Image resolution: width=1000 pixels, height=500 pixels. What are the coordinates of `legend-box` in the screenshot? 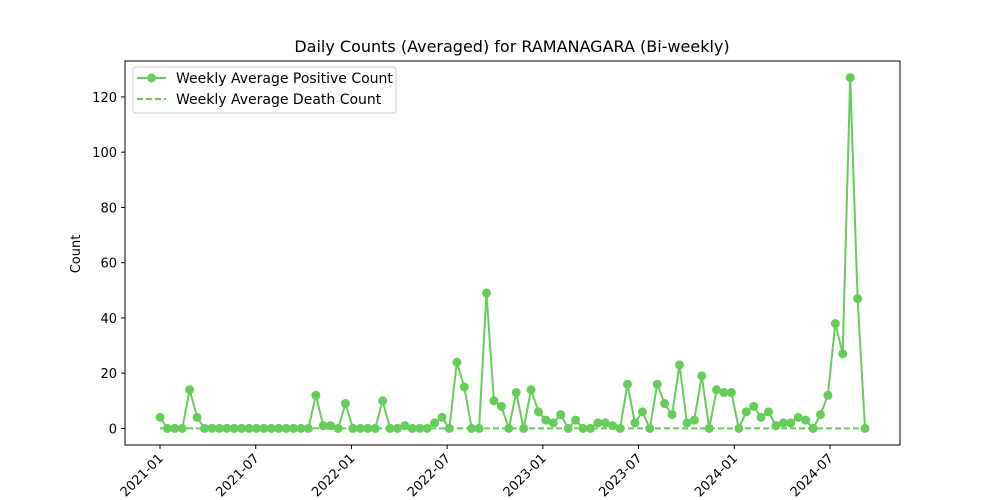 It's located at (264, 90).